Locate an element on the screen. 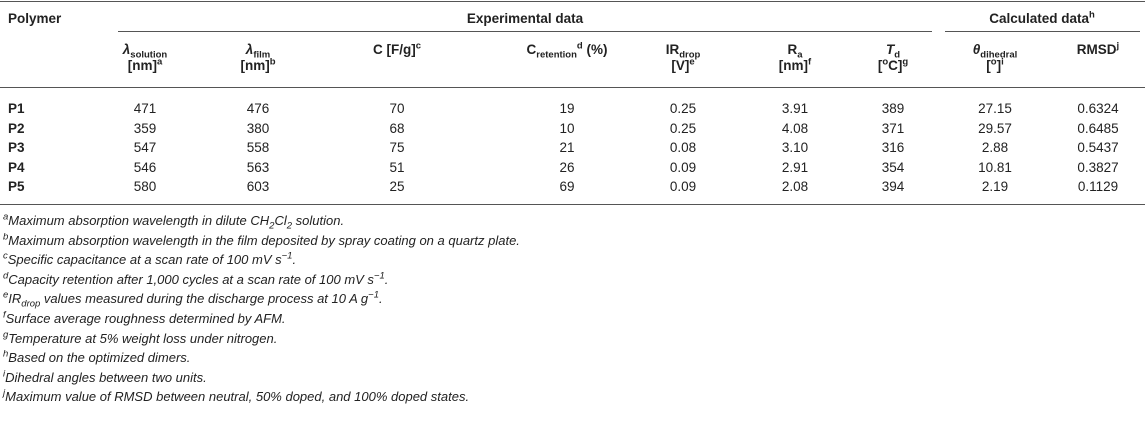  cell: 316 is located at coordinates (893, 147).